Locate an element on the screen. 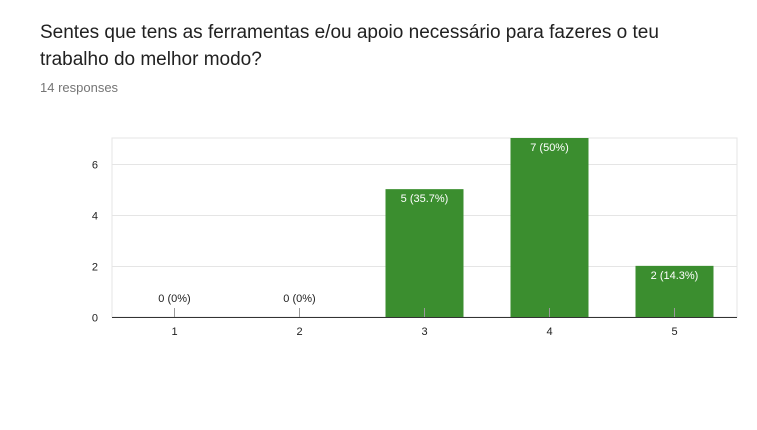  response-count: 14 responses is located at coordinates (79, 87).